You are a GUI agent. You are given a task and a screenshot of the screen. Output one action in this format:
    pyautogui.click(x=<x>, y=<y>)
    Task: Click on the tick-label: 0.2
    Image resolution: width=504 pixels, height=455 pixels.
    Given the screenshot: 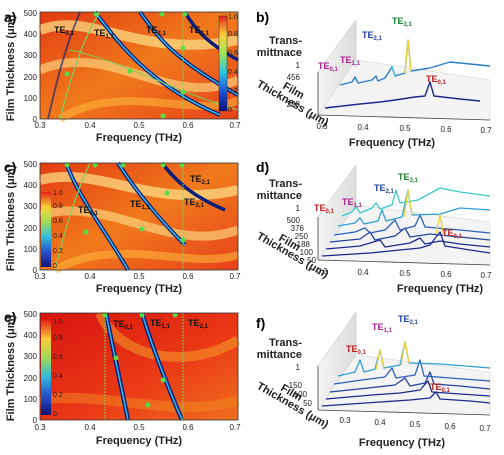 What is the action you would take?
    pyautogui.click(x=58, y=395)
    